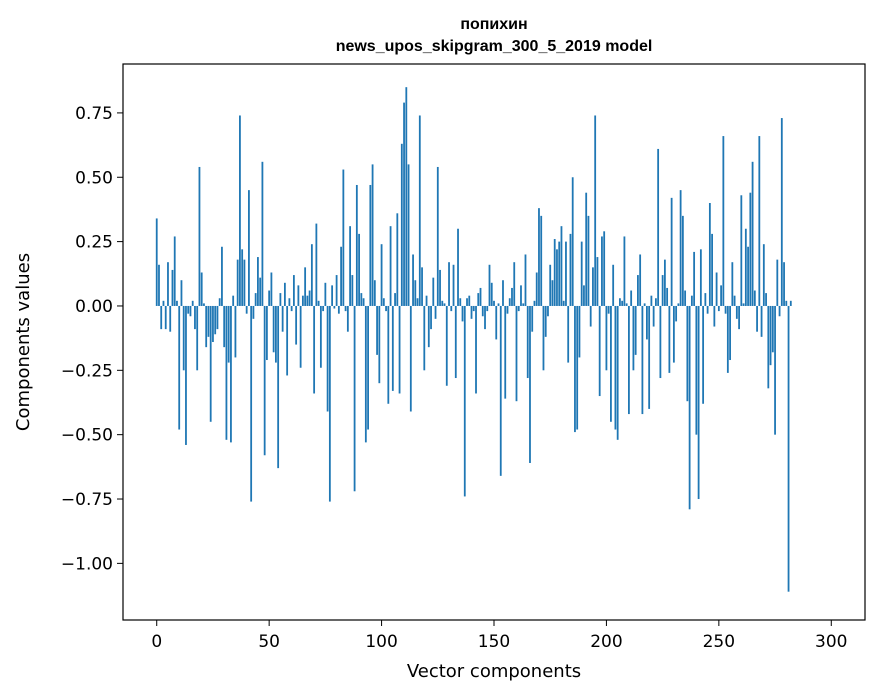 Image resolution: width=880 pixels, height=696 pixels. I want to click on x-tick-label: 50, so click(269, 642).